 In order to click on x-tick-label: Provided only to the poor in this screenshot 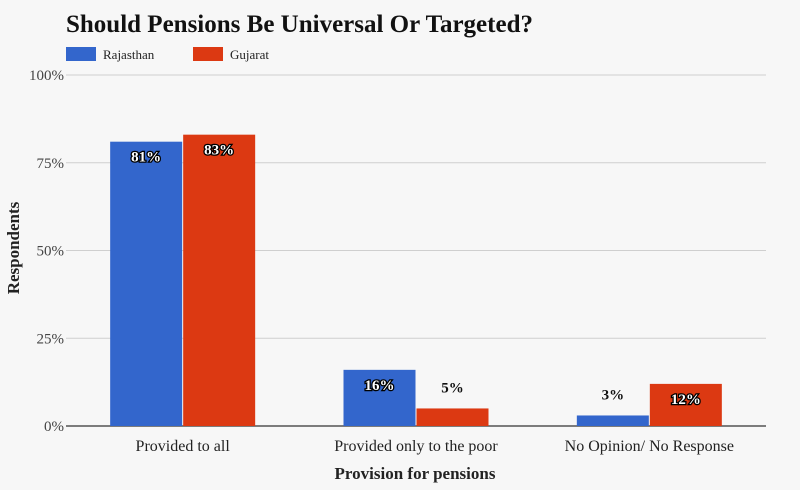, I will do `click(416, 446)`.